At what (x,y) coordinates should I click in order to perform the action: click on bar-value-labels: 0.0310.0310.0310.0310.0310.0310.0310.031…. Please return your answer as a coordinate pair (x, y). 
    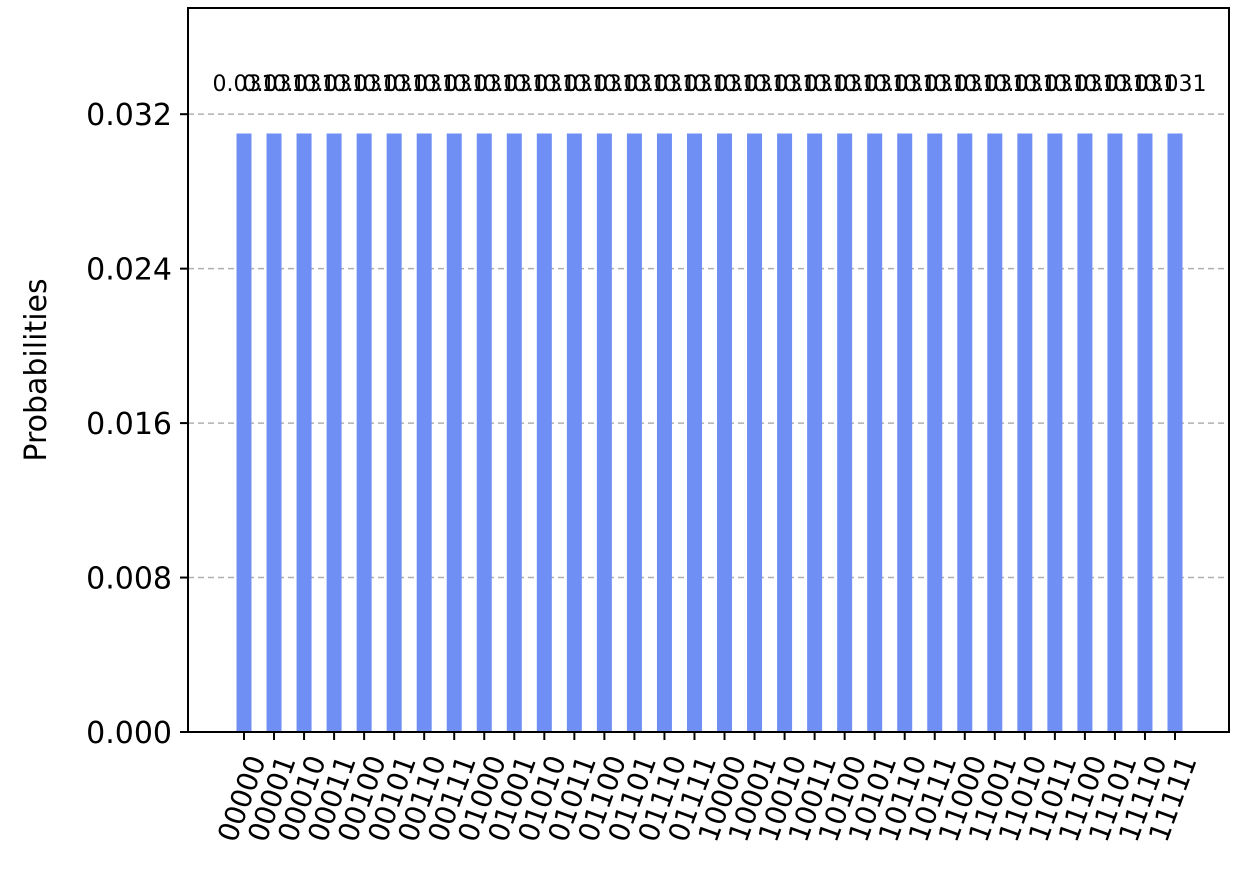
    Looking at the image, I should click on (710, 84).